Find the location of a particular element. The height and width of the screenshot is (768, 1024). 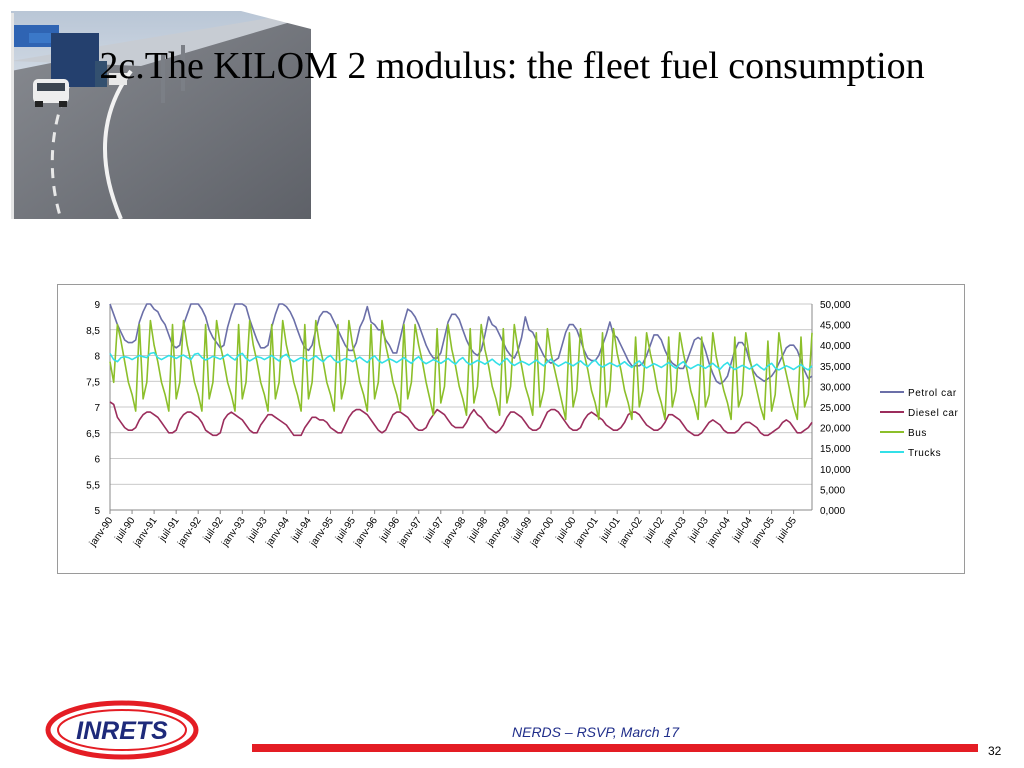

y-tick-left: 7,5 is located at coordinates (93, 382).